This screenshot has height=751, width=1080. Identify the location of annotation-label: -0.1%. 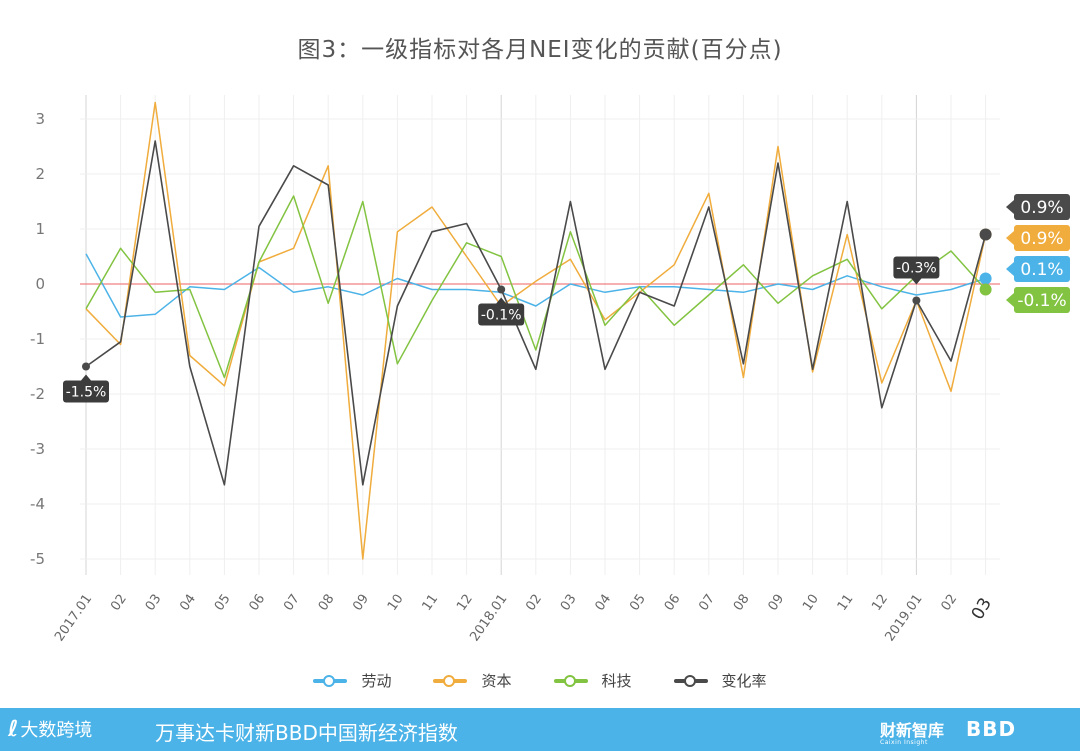
(501, 316).